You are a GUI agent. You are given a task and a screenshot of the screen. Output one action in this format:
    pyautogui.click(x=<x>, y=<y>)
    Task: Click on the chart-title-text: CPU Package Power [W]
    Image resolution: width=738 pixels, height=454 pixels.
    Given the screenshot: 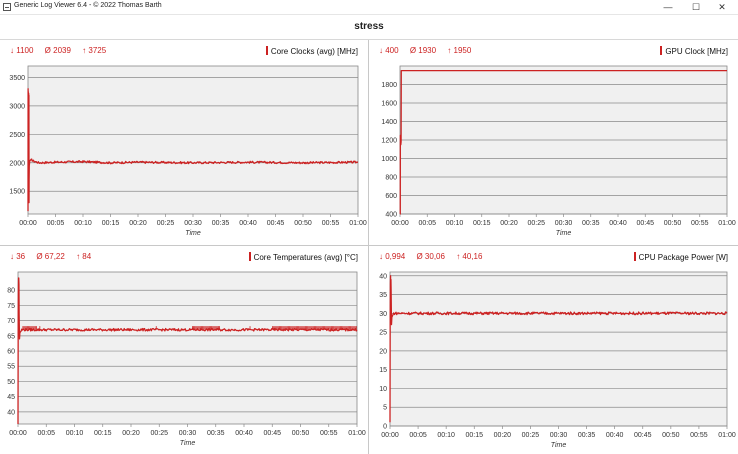 What is the action you would take?
    pyautogui.click(x=683, y=257)
    